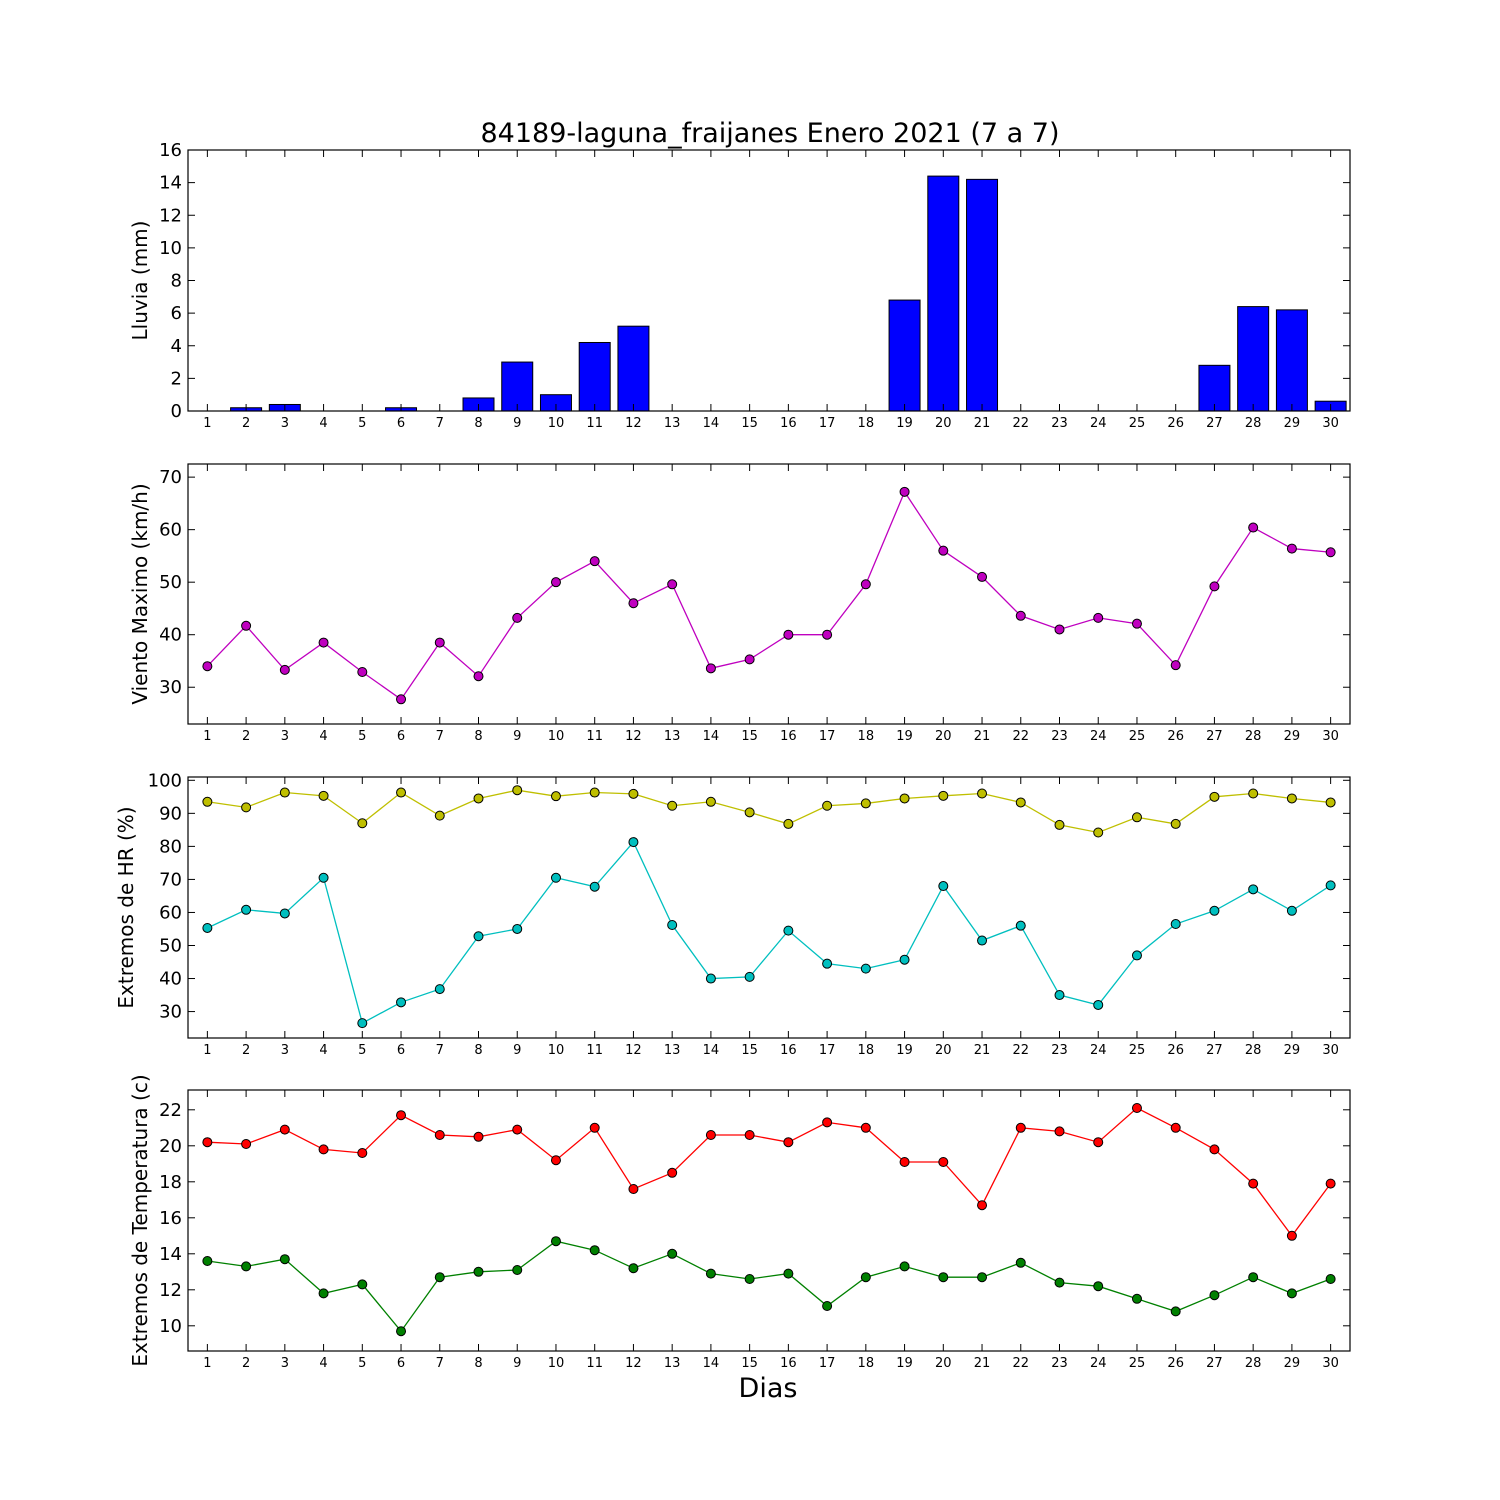  I want to click on plot-frame-temperatura, so click(769, 1220).